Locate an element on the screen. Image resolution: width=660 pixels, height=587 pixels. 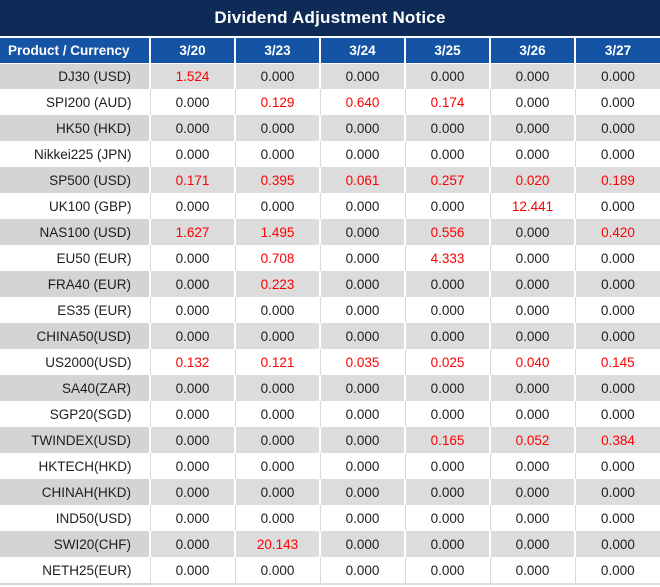
dividend-value-cell: 0.640 is located at coordinates (363, 102).